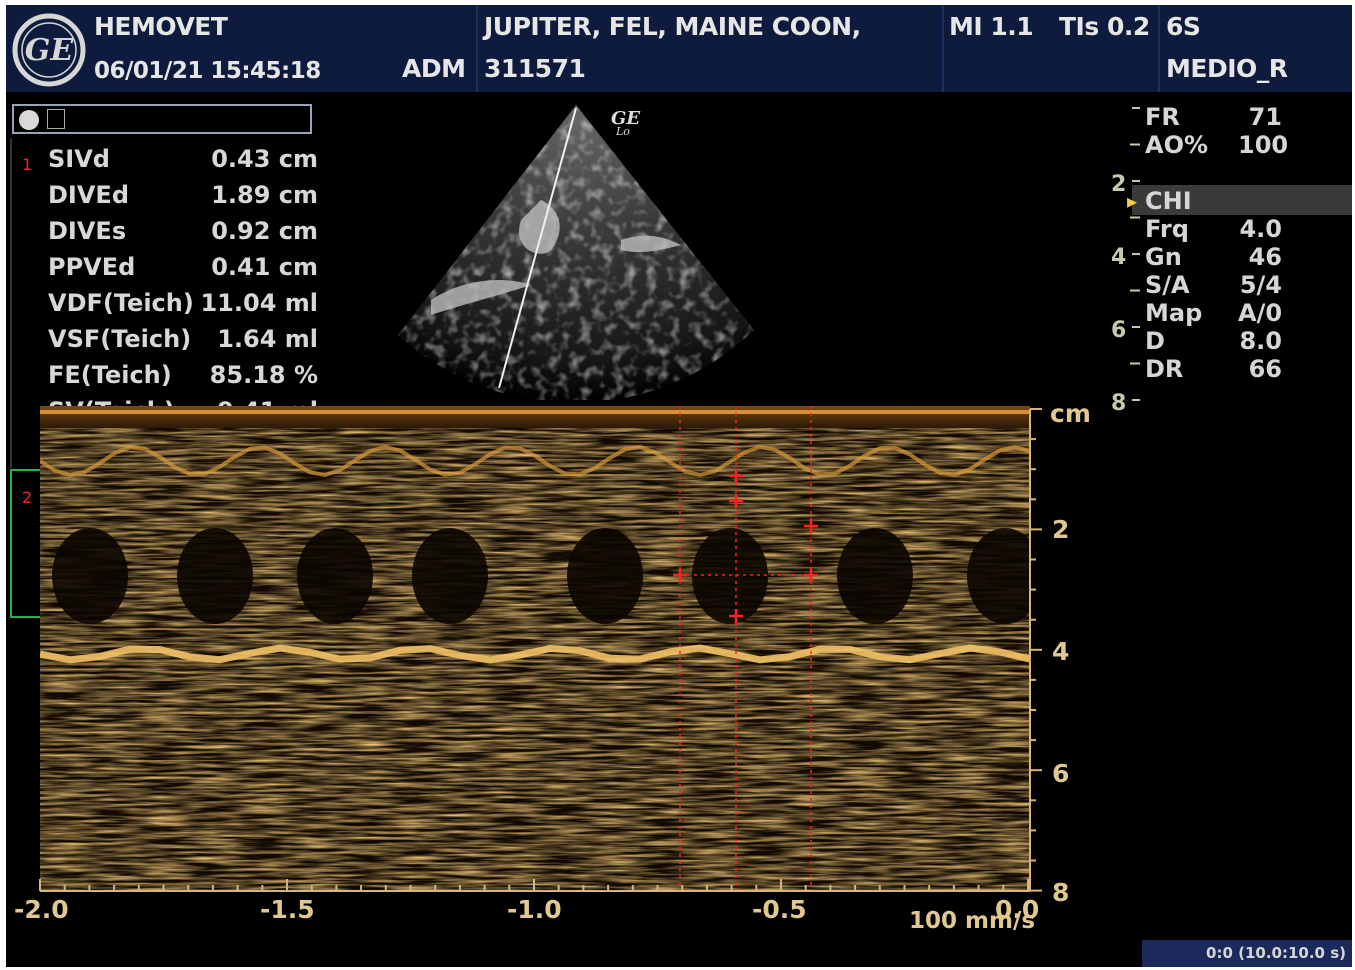 This screenshot has height=970, width=1355. What do you see at coordinates (264, 159) in the screenshot?
I see `measurement-value: 0.43 cm` at bounding box center [264, 159].